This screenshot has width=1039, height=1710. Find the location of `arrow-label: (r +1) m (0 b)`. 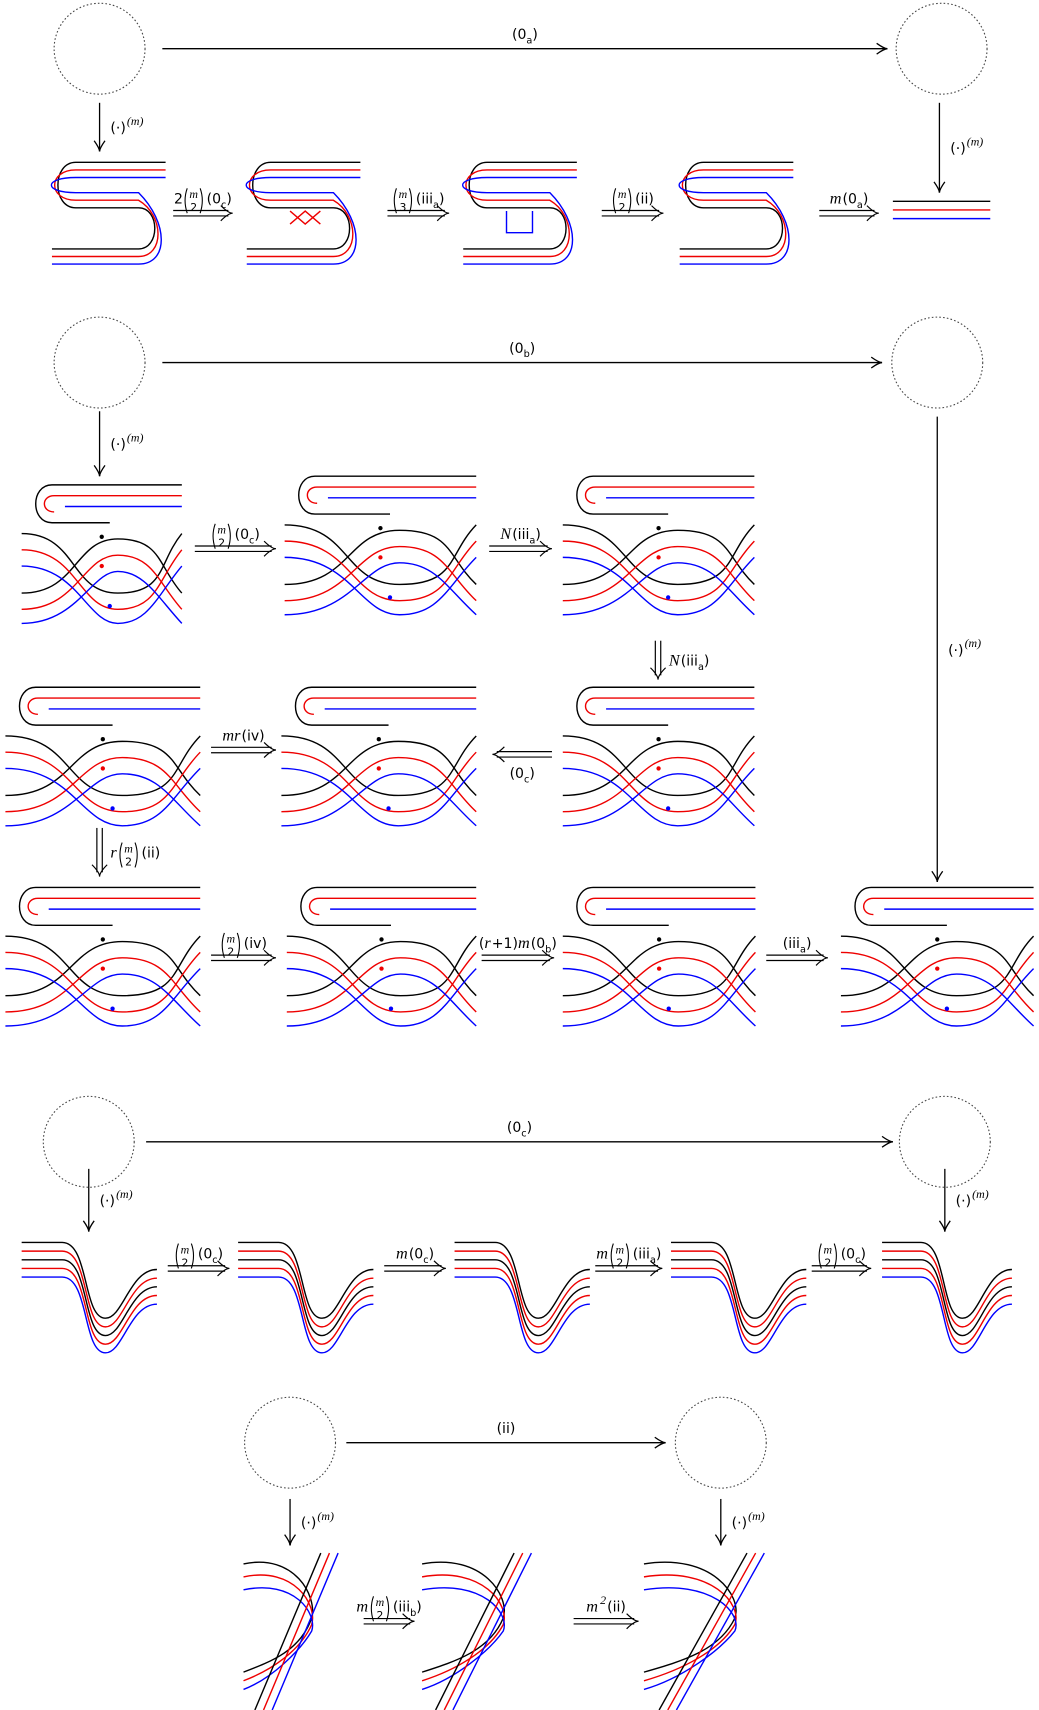

arrow-label: (r +1) m (0 b) is located at coordinates (518, 944).